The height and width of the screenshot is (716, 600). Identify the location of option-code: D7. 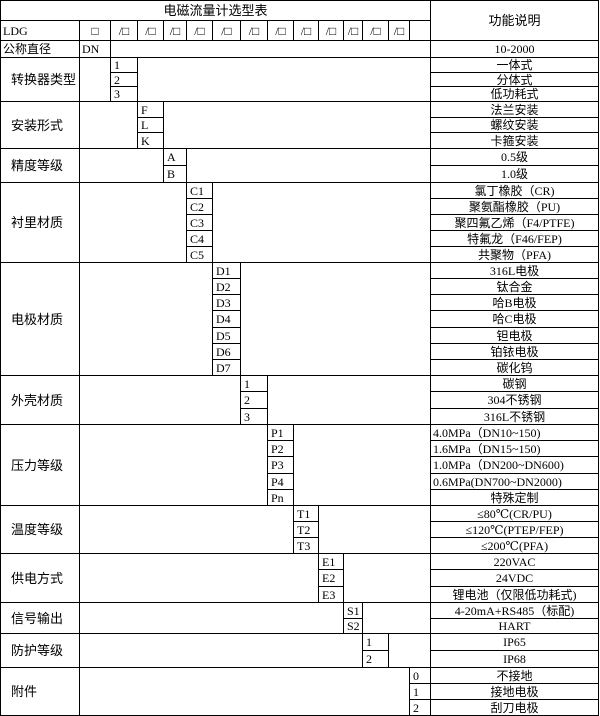
(226, 367).